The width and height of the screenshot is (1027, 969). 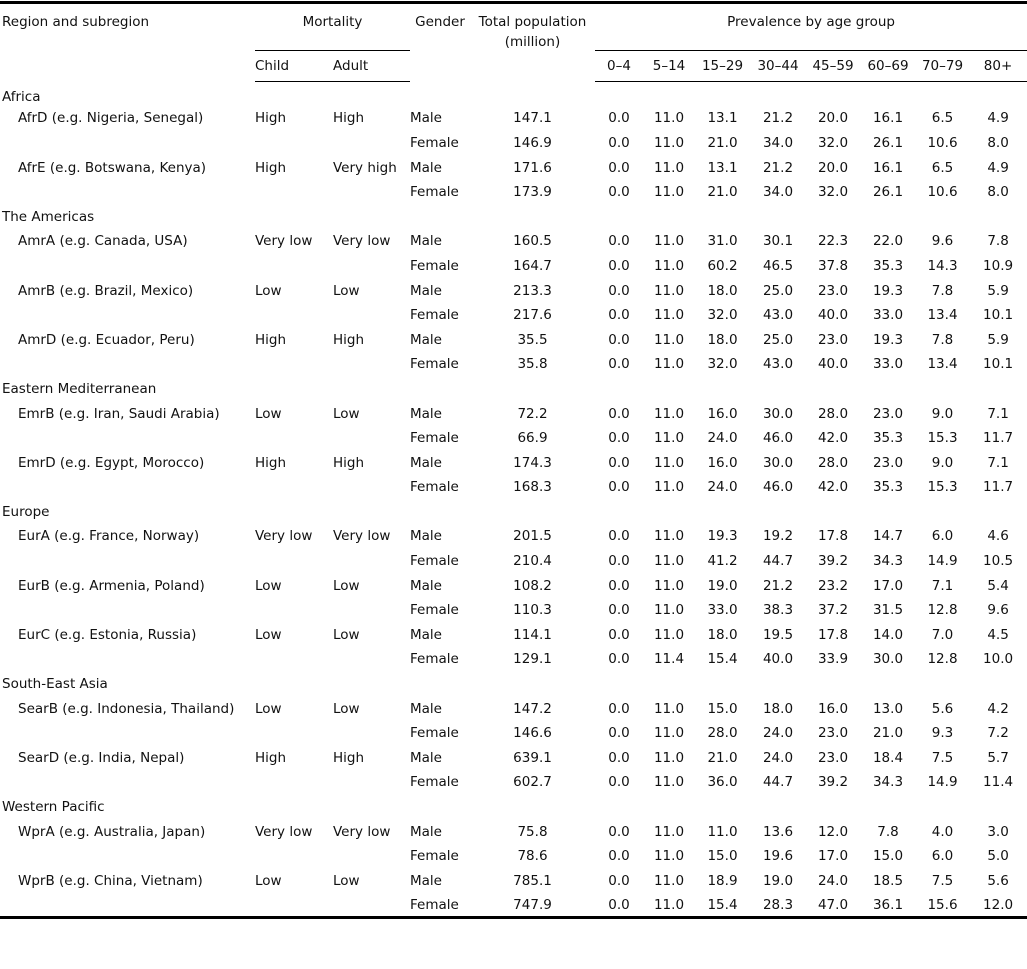 I want to click on prevalence-value: 7.2, so click(x=998, y=733).